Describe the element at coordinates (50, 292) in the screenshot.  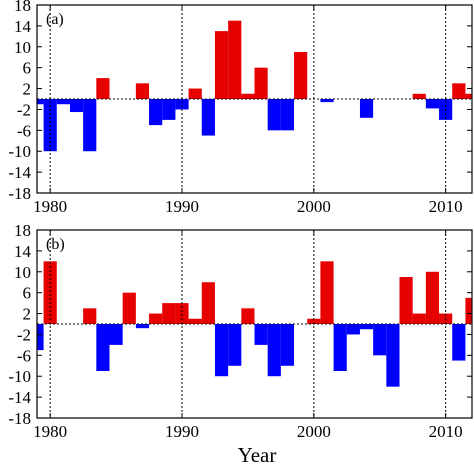
I see `bar-1980` at that location.